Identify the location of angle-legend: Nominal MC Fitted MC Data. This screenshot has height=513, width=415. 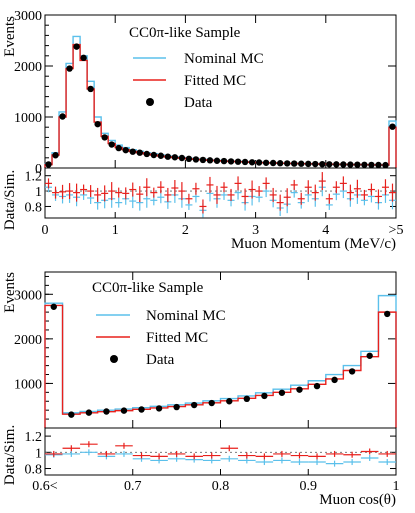
(161, 338).